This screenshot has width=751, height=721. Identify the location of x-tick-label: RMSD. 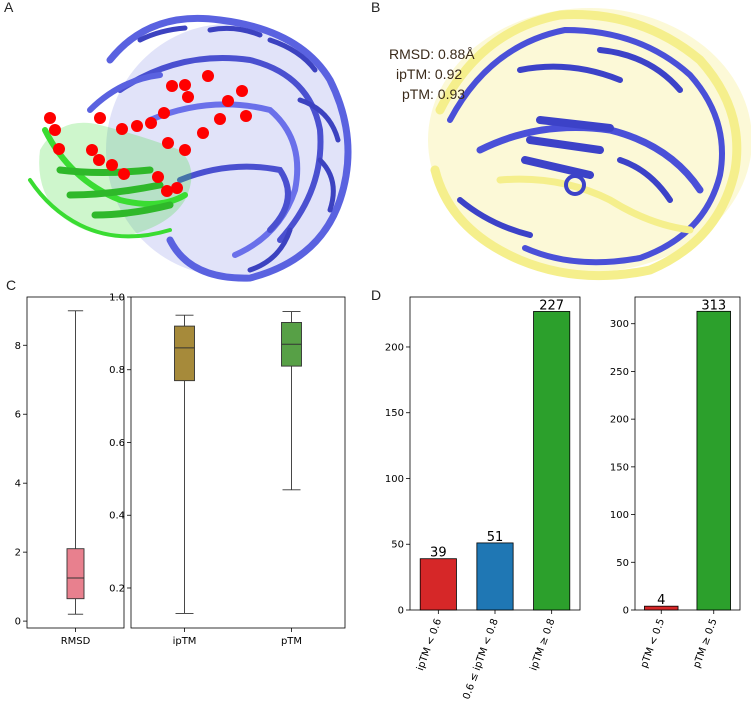
(76, 641).